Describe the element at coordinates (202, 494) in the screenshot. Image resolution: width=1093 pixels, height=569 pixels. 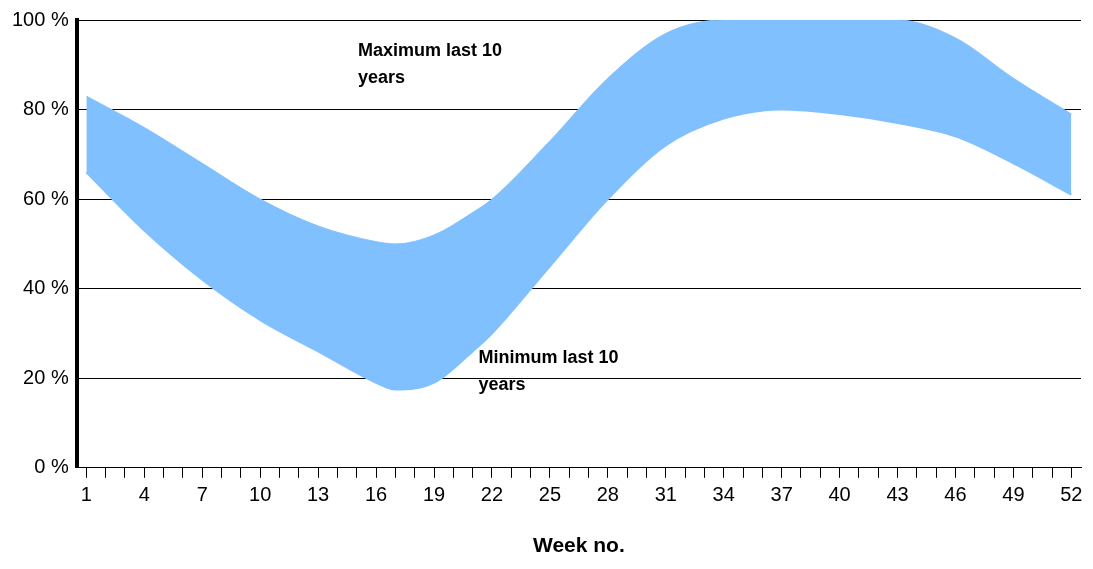
I see `x-tick-label: 7` at that location.